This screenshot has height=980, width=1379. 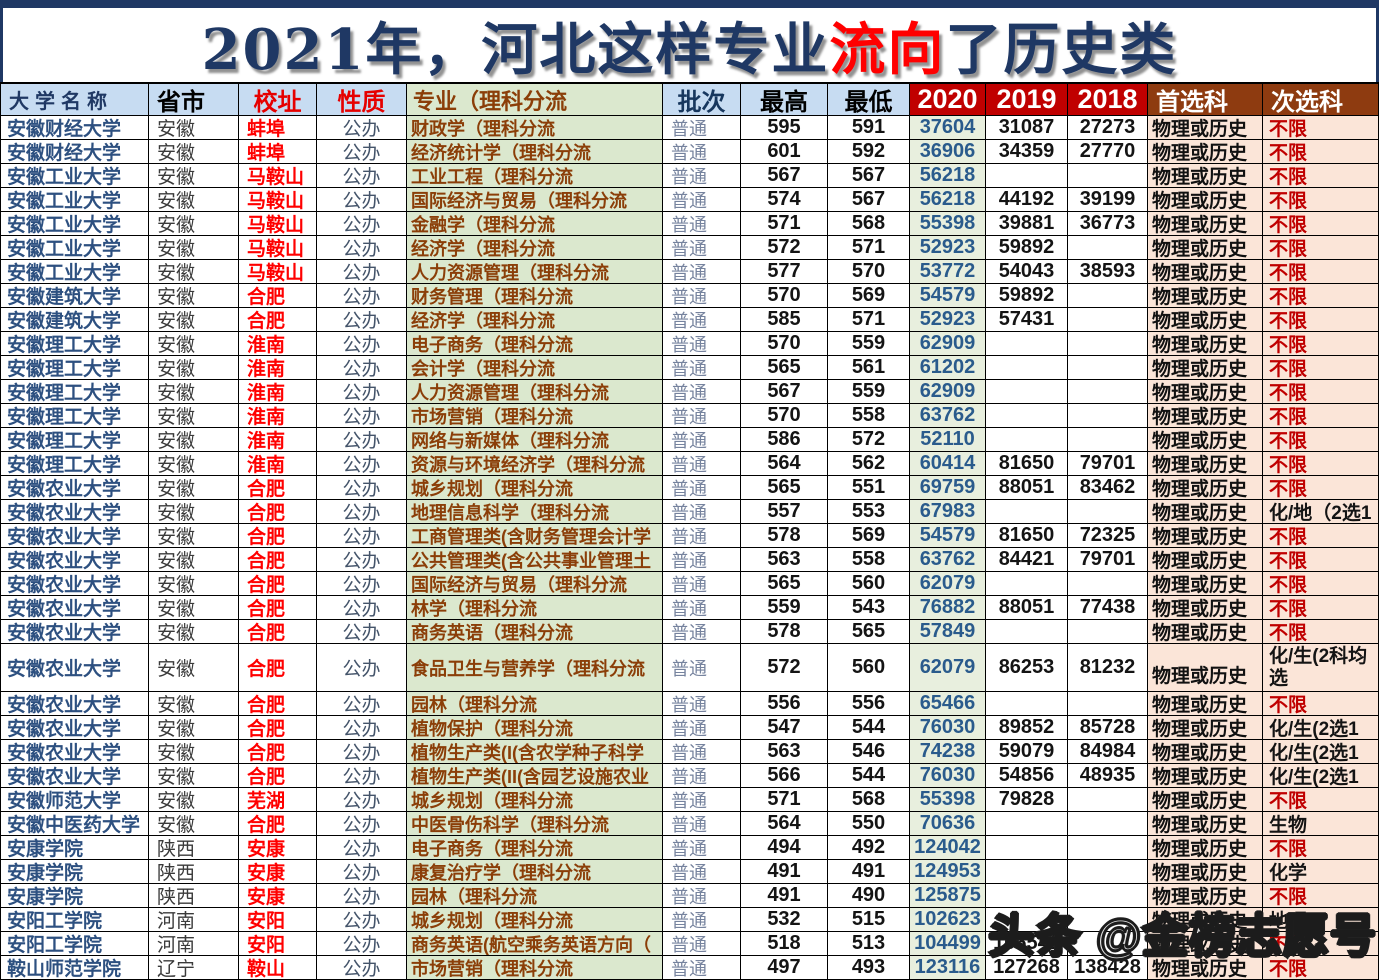 I want to click on cell-major: 会计学（理科分流, so click(x=535, y=368).